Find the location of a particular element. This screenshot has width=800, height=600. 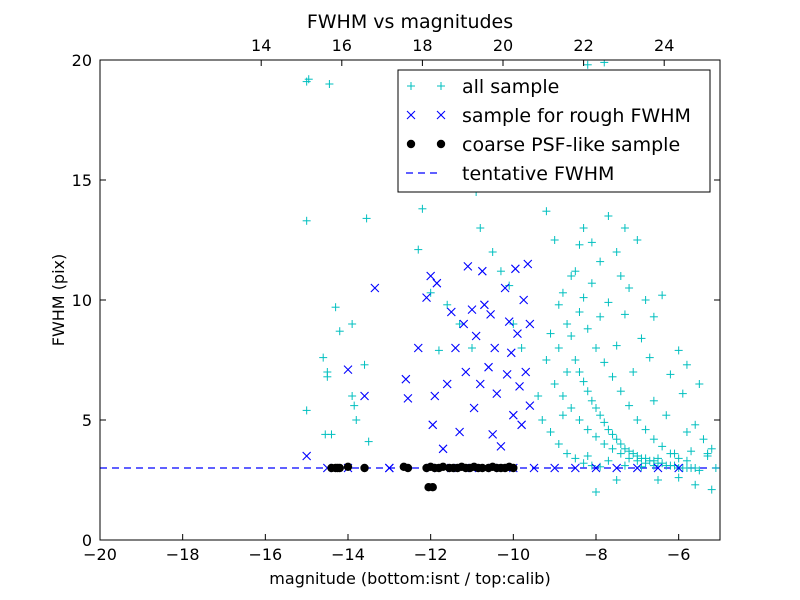

legend-mark-all-sample is located at coordinates (426, 86).